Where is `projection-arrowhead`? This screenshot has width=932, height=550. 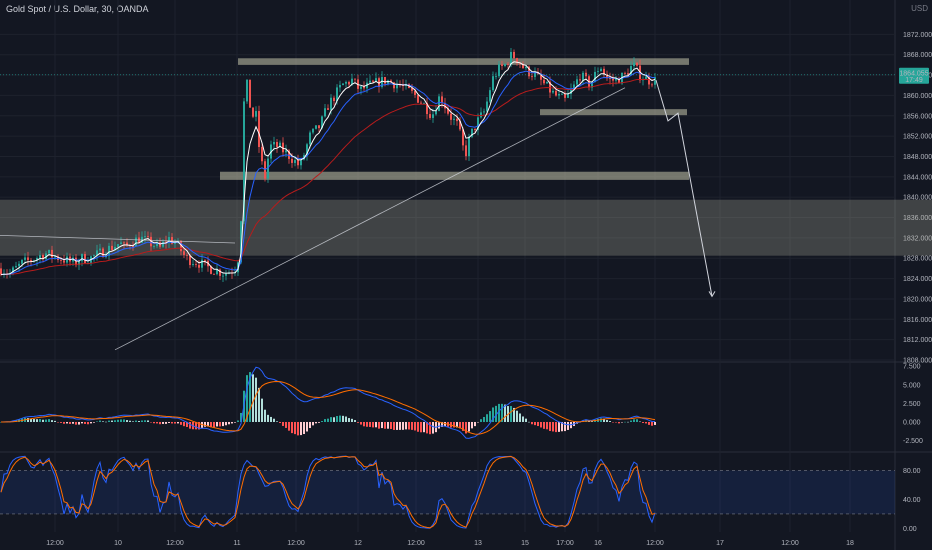
projection-arrowhead is located at coordinates (712, 294).